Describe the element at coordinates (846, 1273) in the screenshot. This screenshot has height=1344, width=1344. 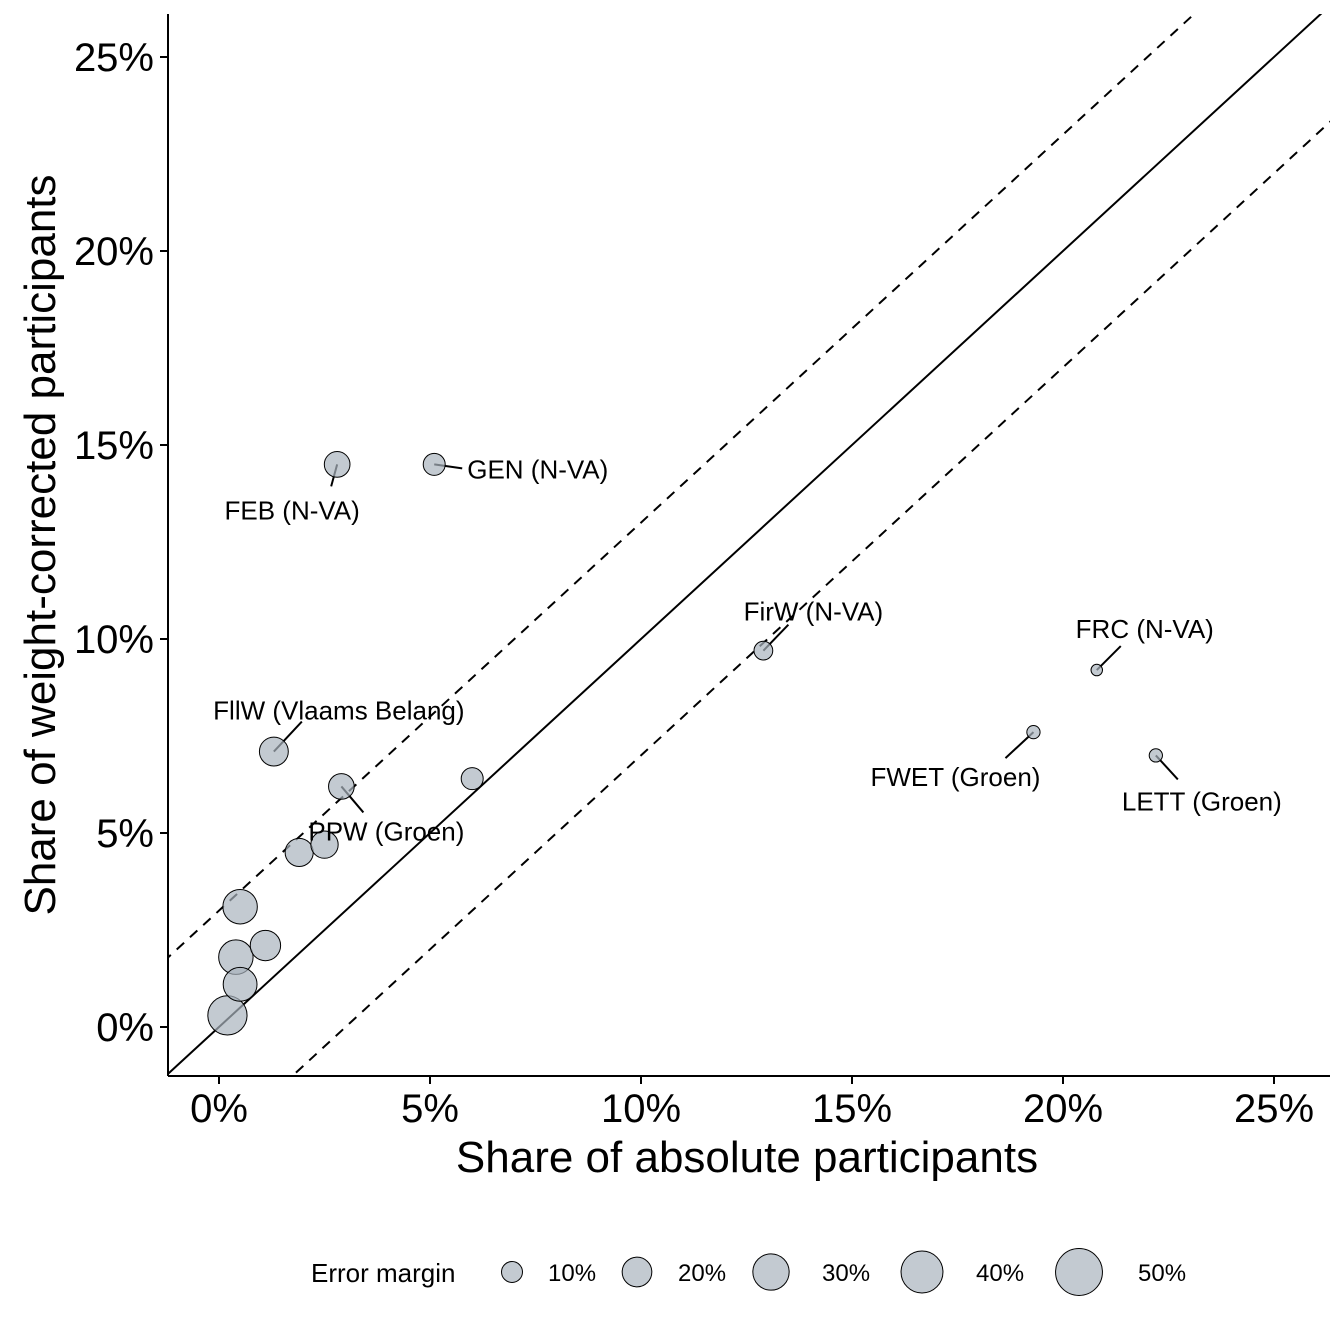
I see `legend-label: 30%` at that location.